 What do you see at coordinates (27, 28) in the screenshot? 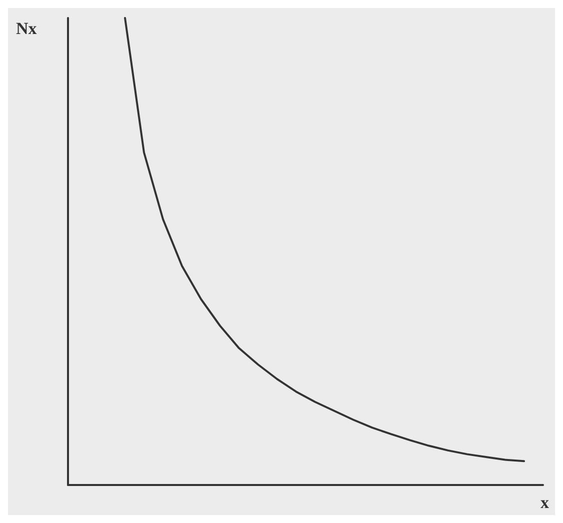
I see `y-axis-title: Nx` at bounding box center [27, 28].